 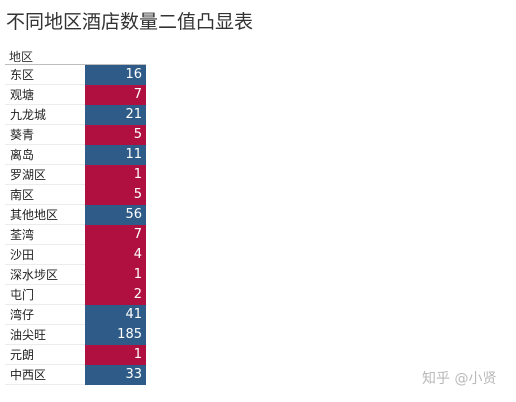 I want to click on row-label: 其他地区, so click(x=45, y=215).